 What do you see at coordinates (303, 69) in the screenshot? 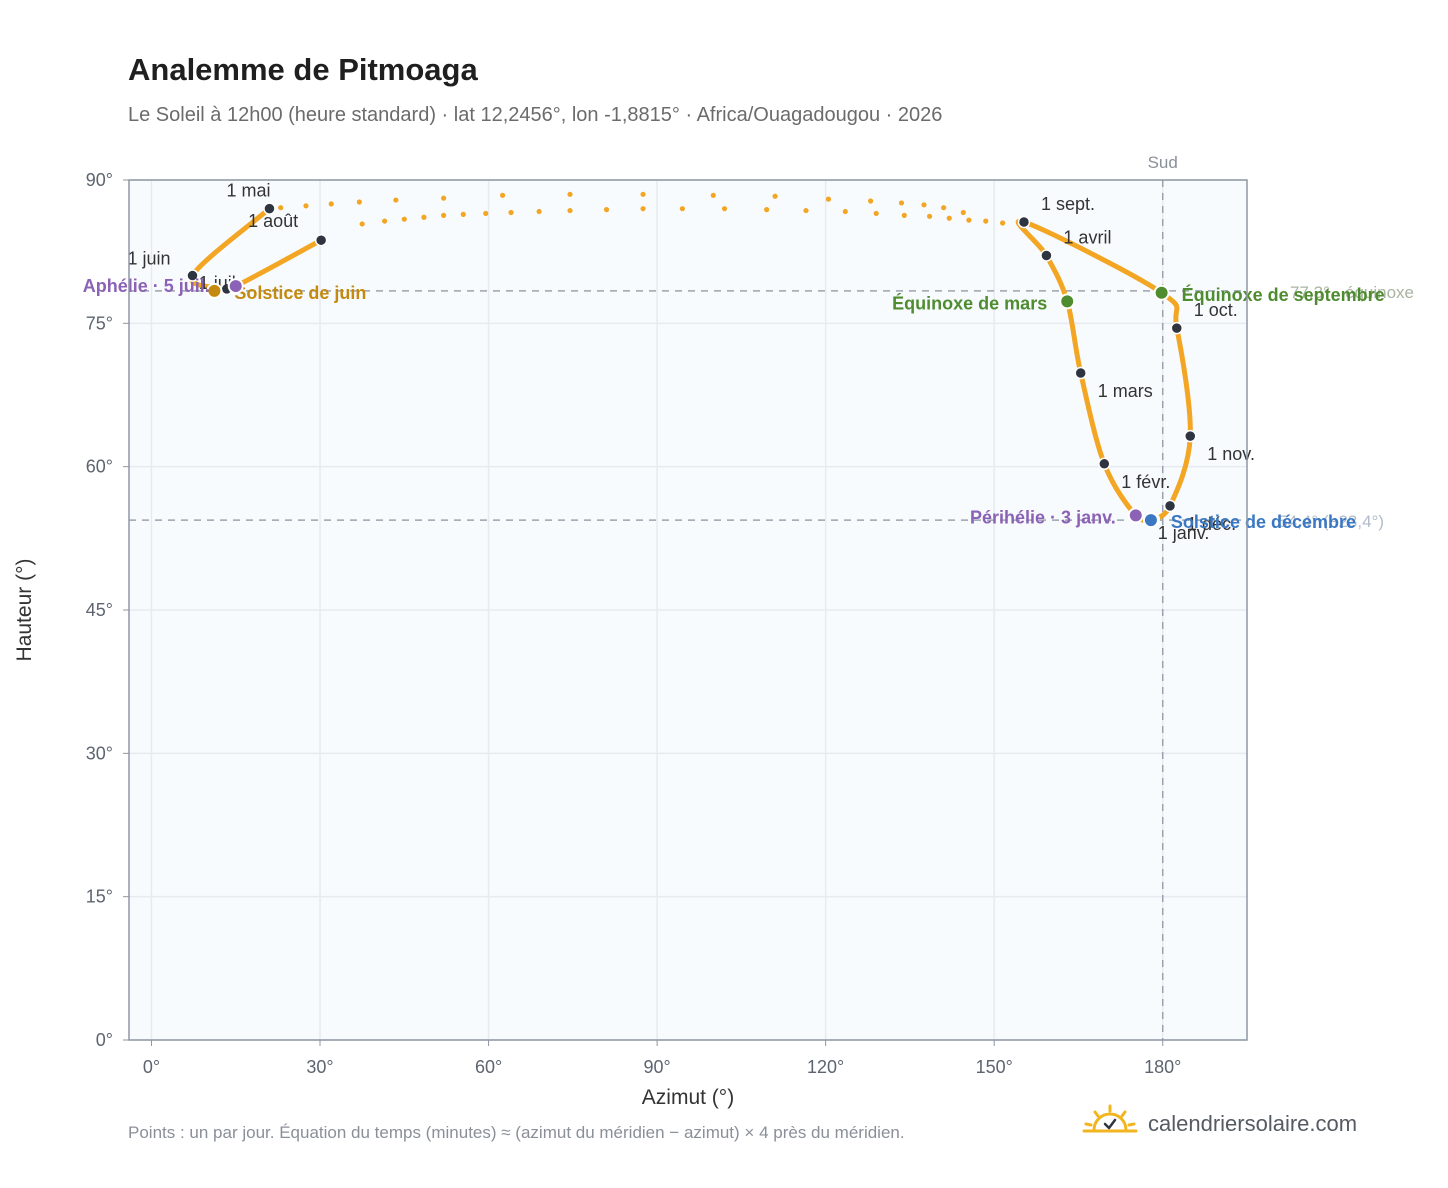
I see `chart-title: Analemme de Pitmoaga` at bounding box center [303, 69].